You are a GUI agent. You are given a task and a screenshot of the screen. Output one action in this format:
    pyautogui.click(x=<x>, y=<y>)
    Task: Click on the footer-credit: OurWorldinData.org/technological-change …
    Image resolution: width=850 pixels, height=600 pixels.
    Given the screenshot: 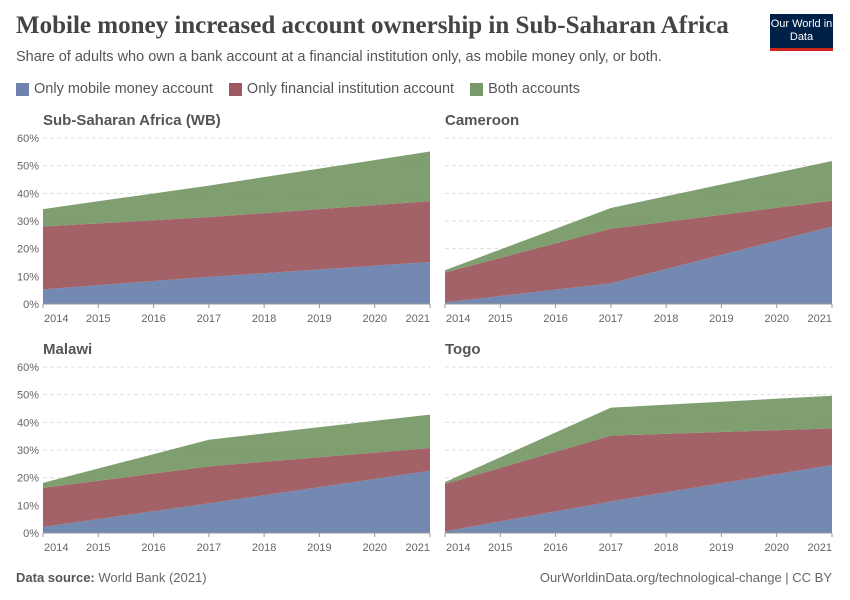 What is the action you would take?
    pyautogui.click(x=685, y=577)
    